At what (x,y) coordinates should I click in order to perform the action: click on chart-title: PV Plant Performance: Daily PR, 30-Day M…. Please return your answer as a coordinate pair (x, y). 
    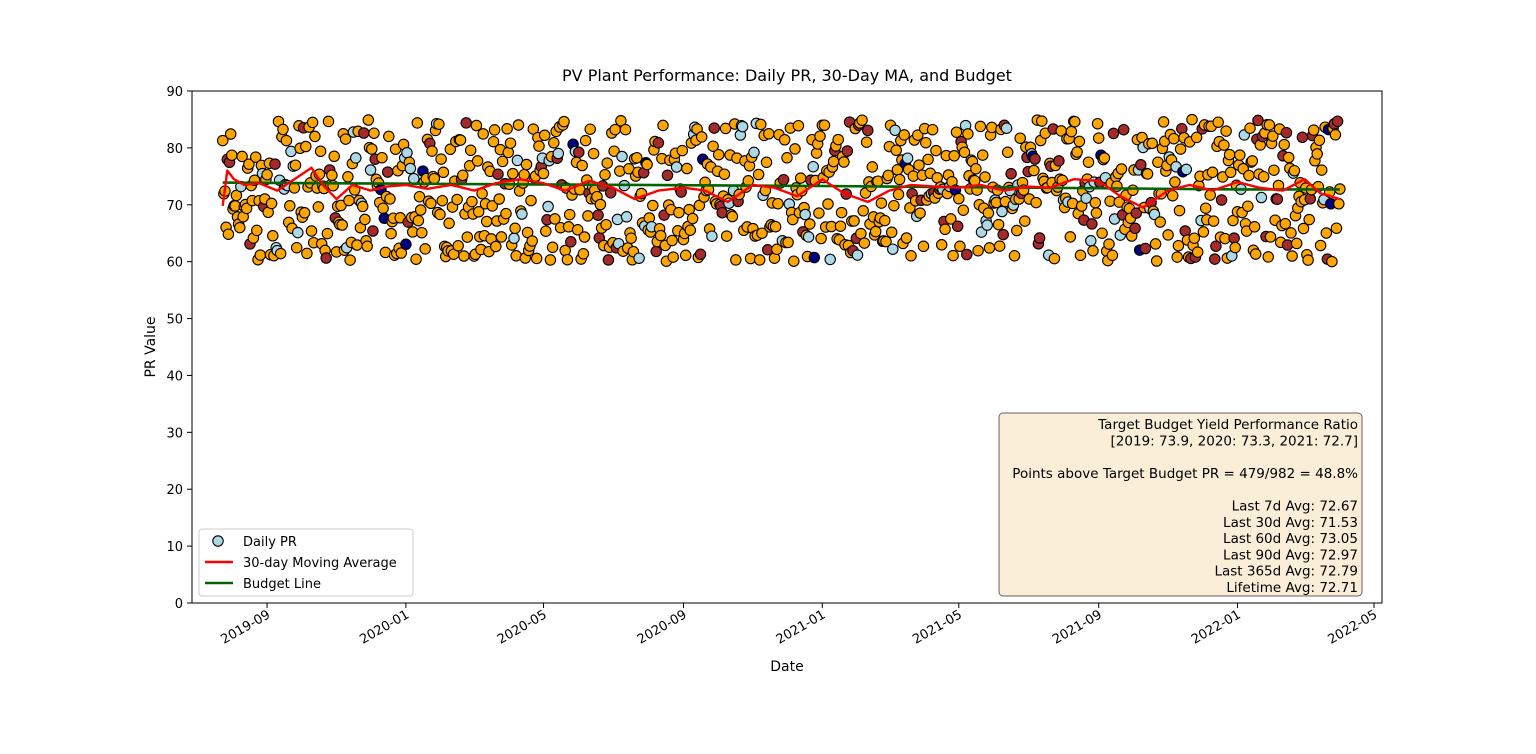
    Looking at the image, I should click on (787, 75).